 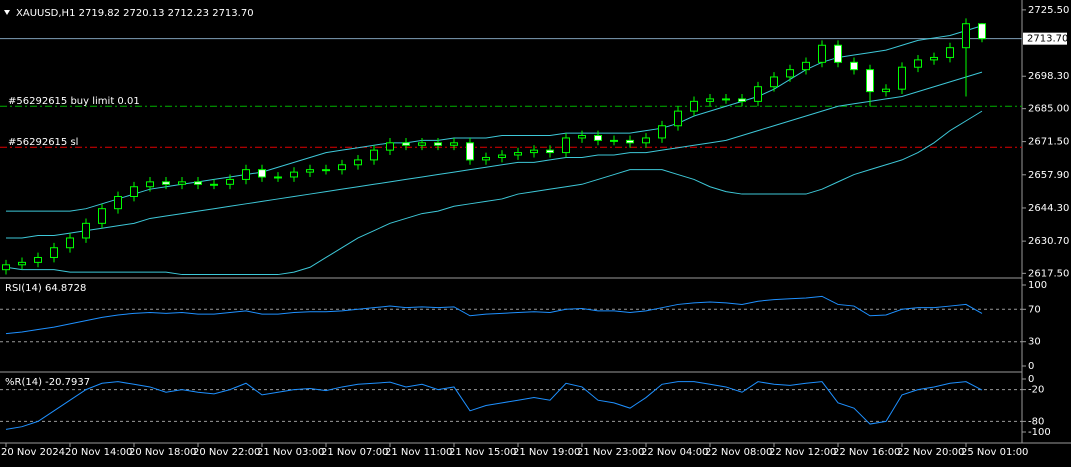 I want to click on time-label: 20 Nov 14:00, so click(x=98, y=452).